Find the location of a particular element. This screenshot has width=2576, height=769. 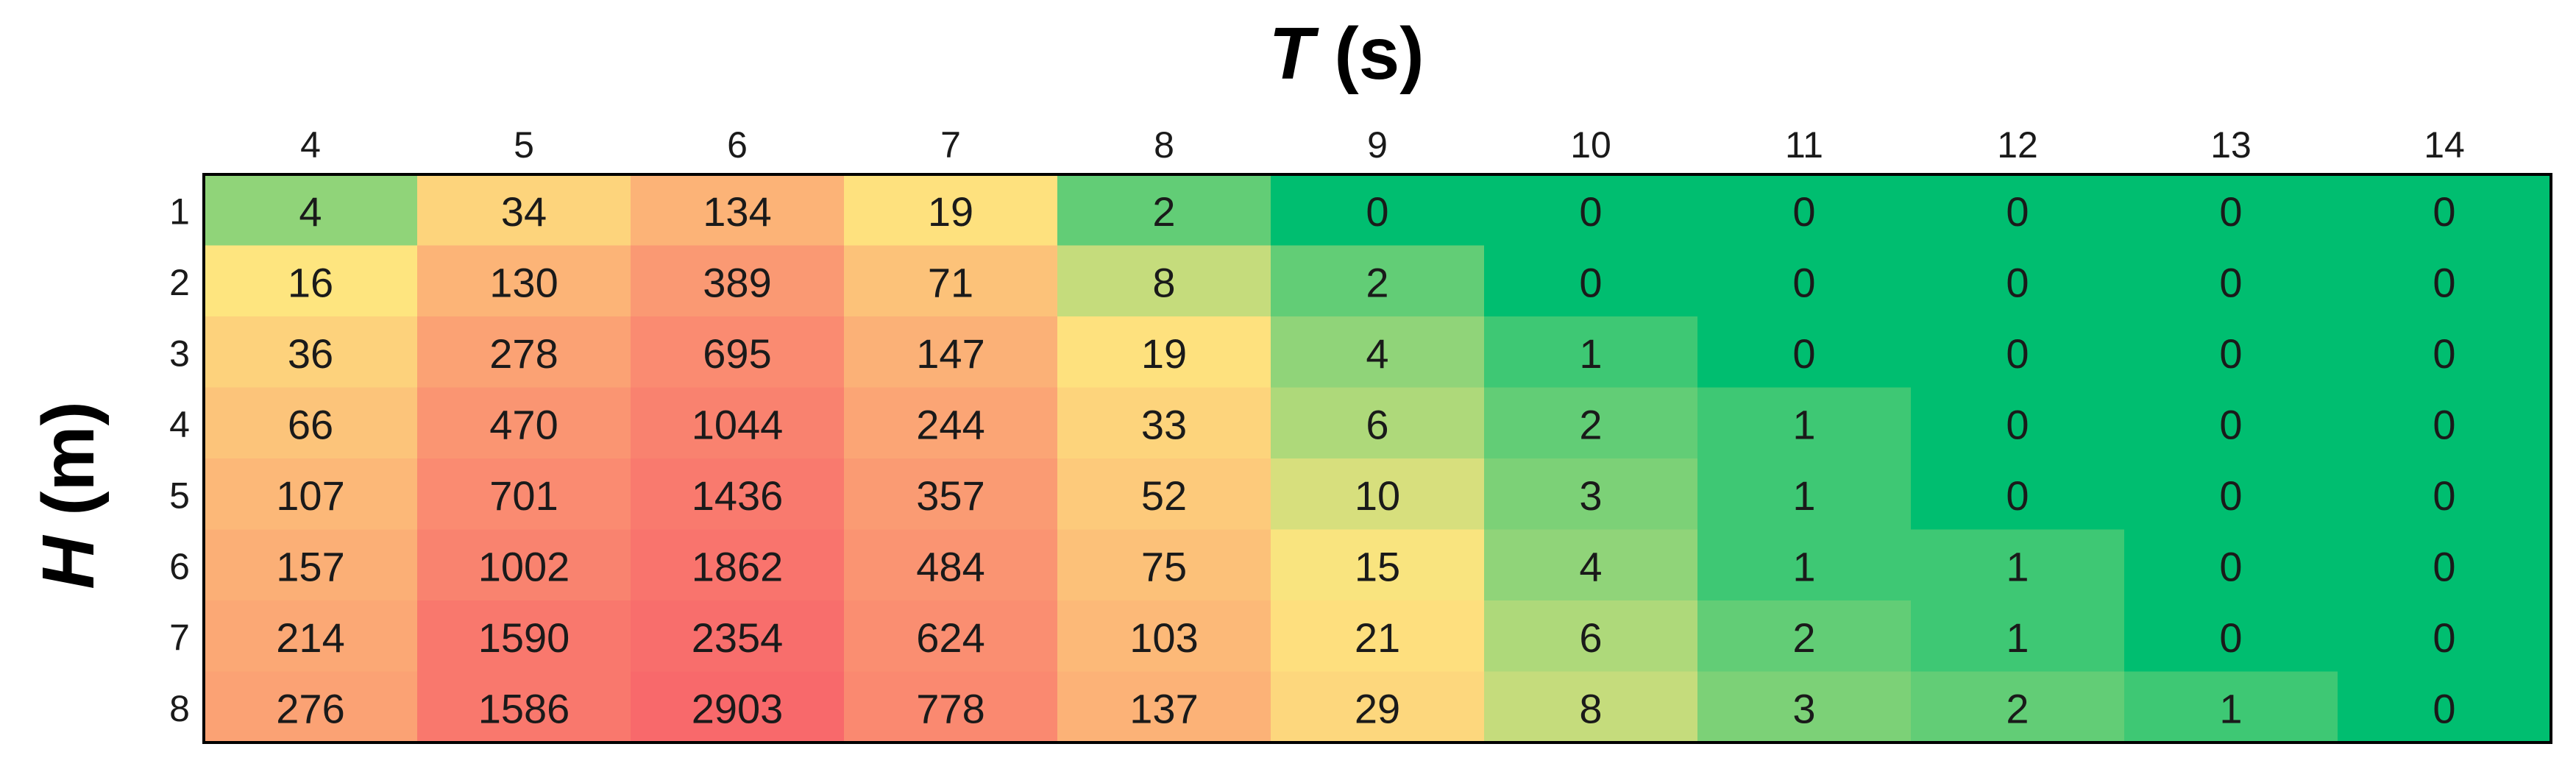

cell-value-label: 278 is located at coordinates (523, 353).